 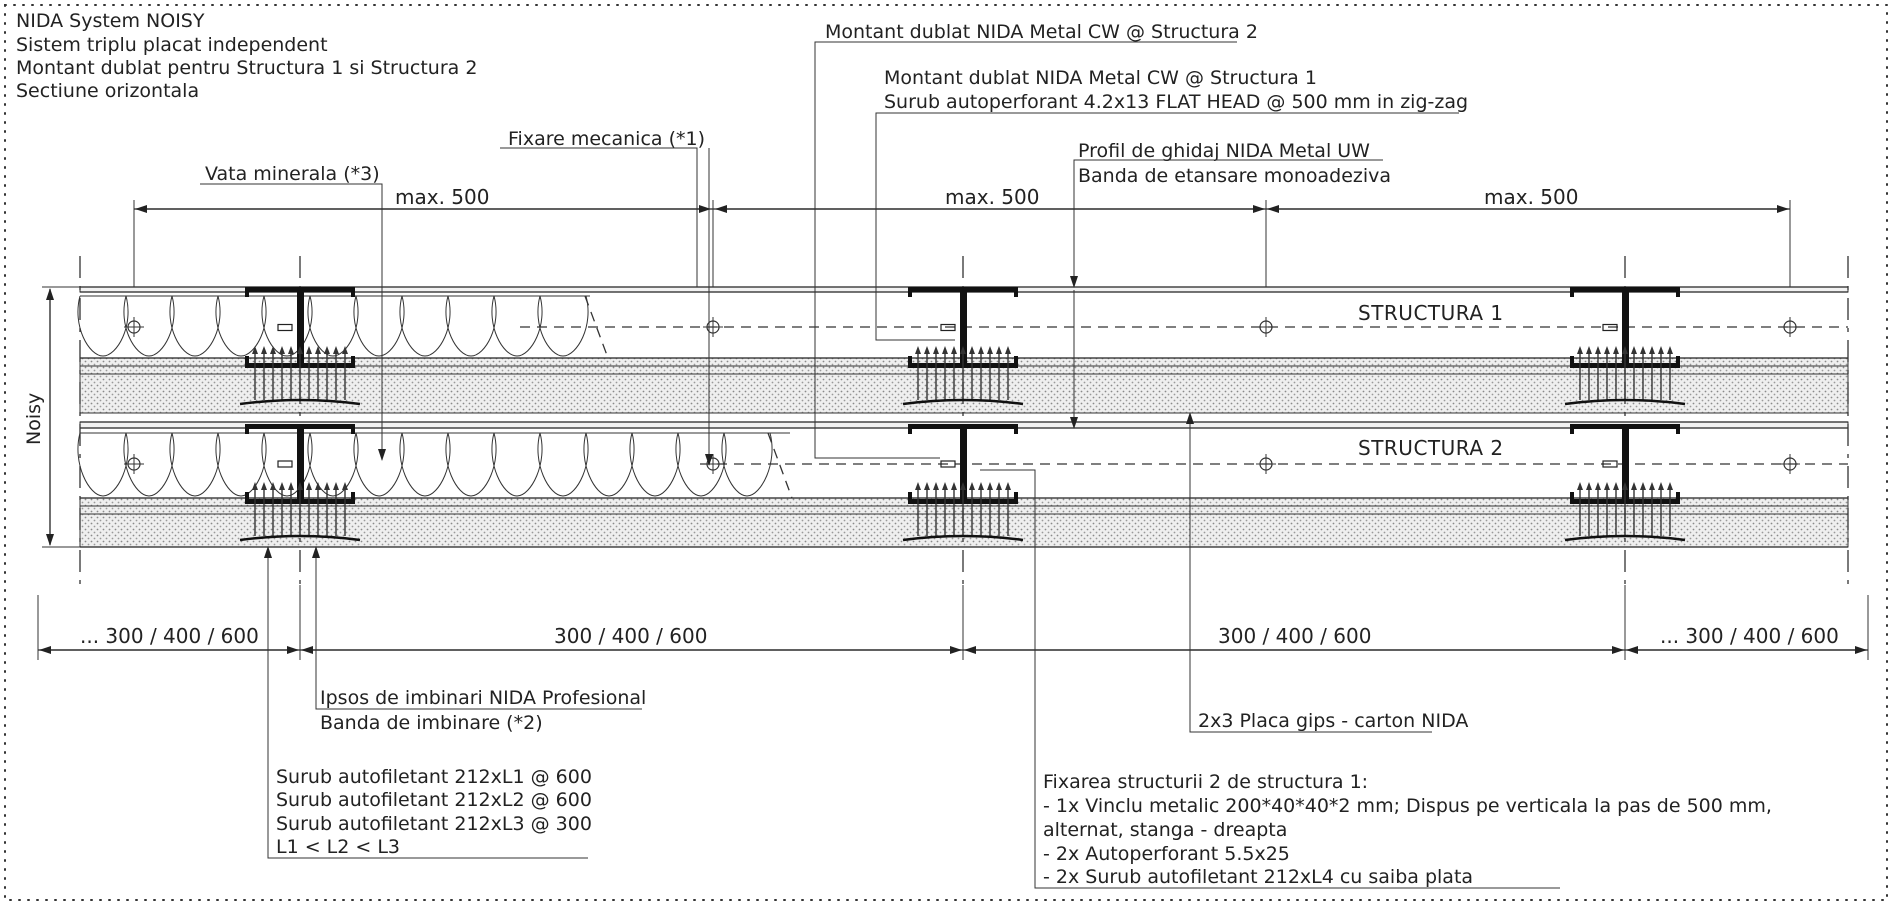 What do you see at coordinates (630, 636) in the screenshot?
I see `bottom-dim-2: 300 / 400 / 600` at bounding box center [630, 636].